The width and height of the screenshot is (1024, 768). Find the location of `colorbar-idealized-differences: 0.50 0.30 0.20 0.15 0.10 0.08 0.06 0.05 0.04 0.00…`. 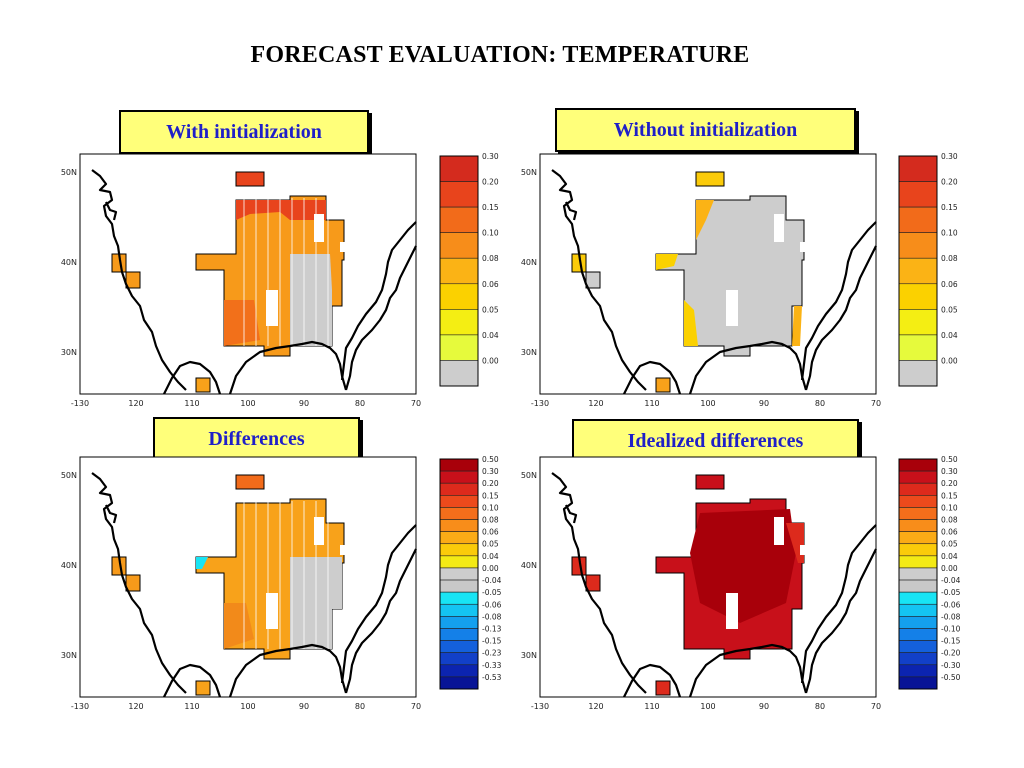

colorbar-idealized-differences: 0.50 0.30 0.20 0.15 0.10 0.08 0.06 0.05 0.04 0.00… is located at coordinates (929, 572).